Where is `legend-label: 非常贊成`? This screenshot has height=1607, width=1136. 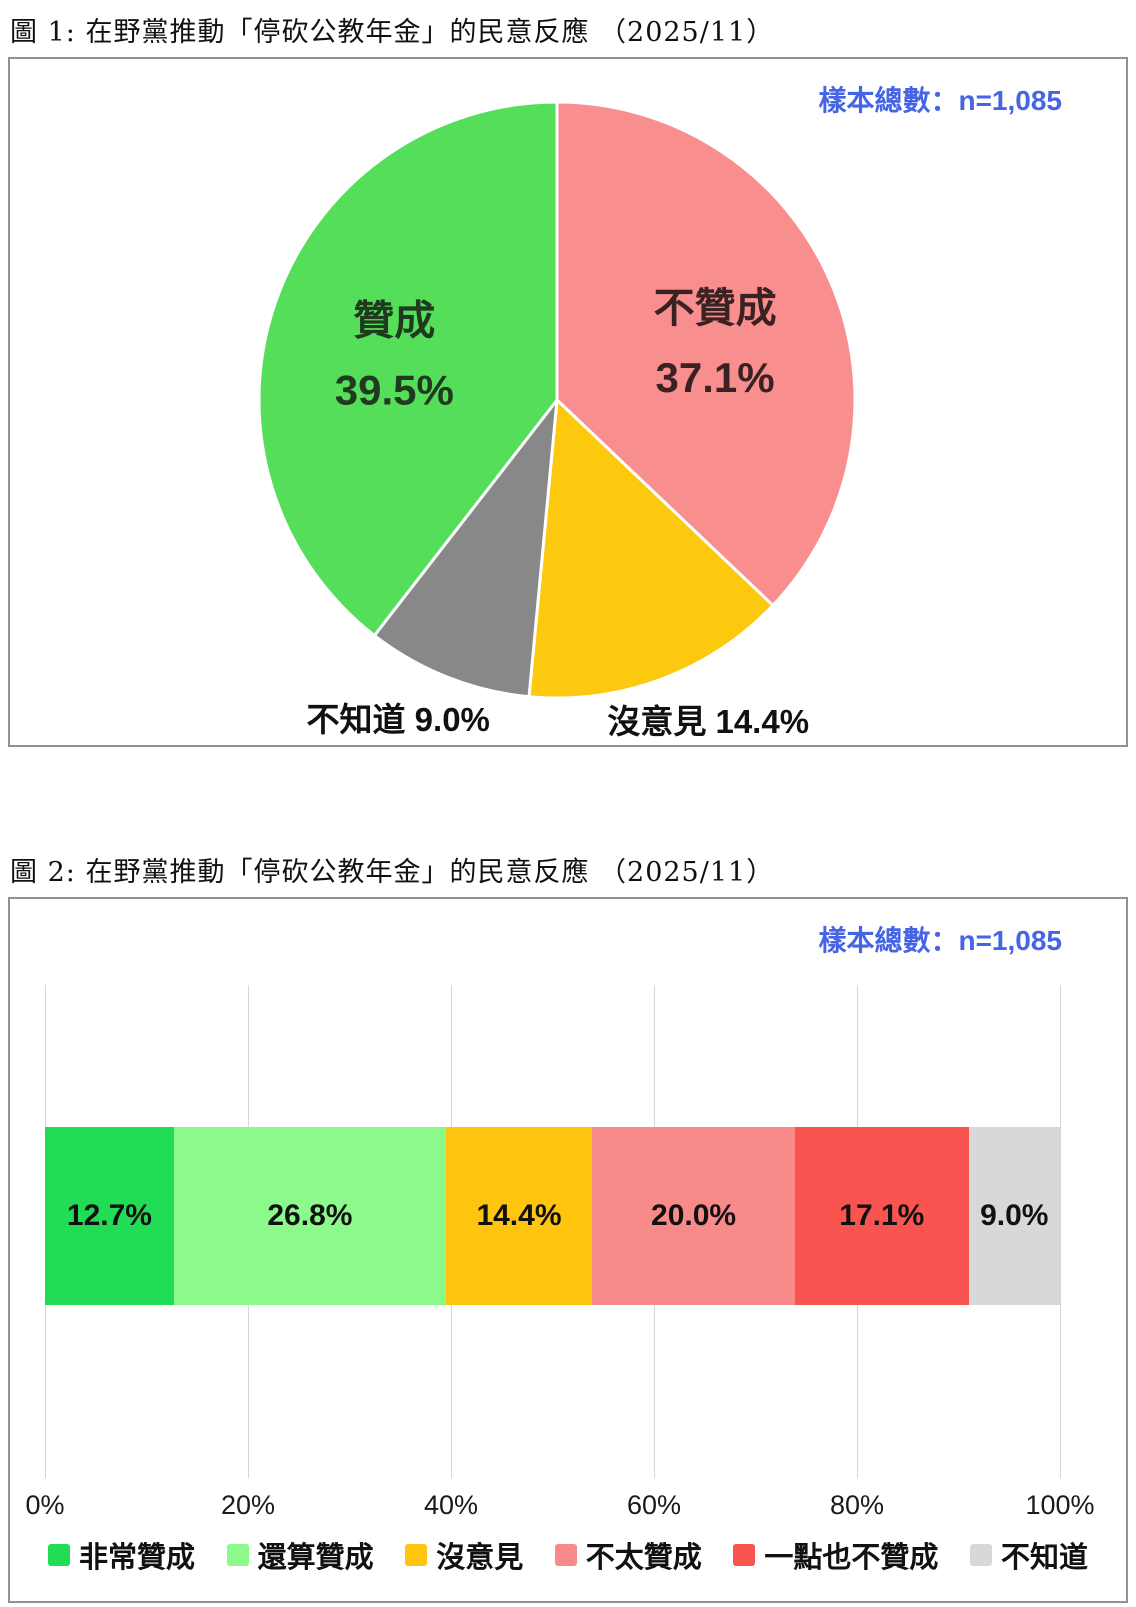
legend-label: 非常贊成 is located at coordinates (137, 1558).